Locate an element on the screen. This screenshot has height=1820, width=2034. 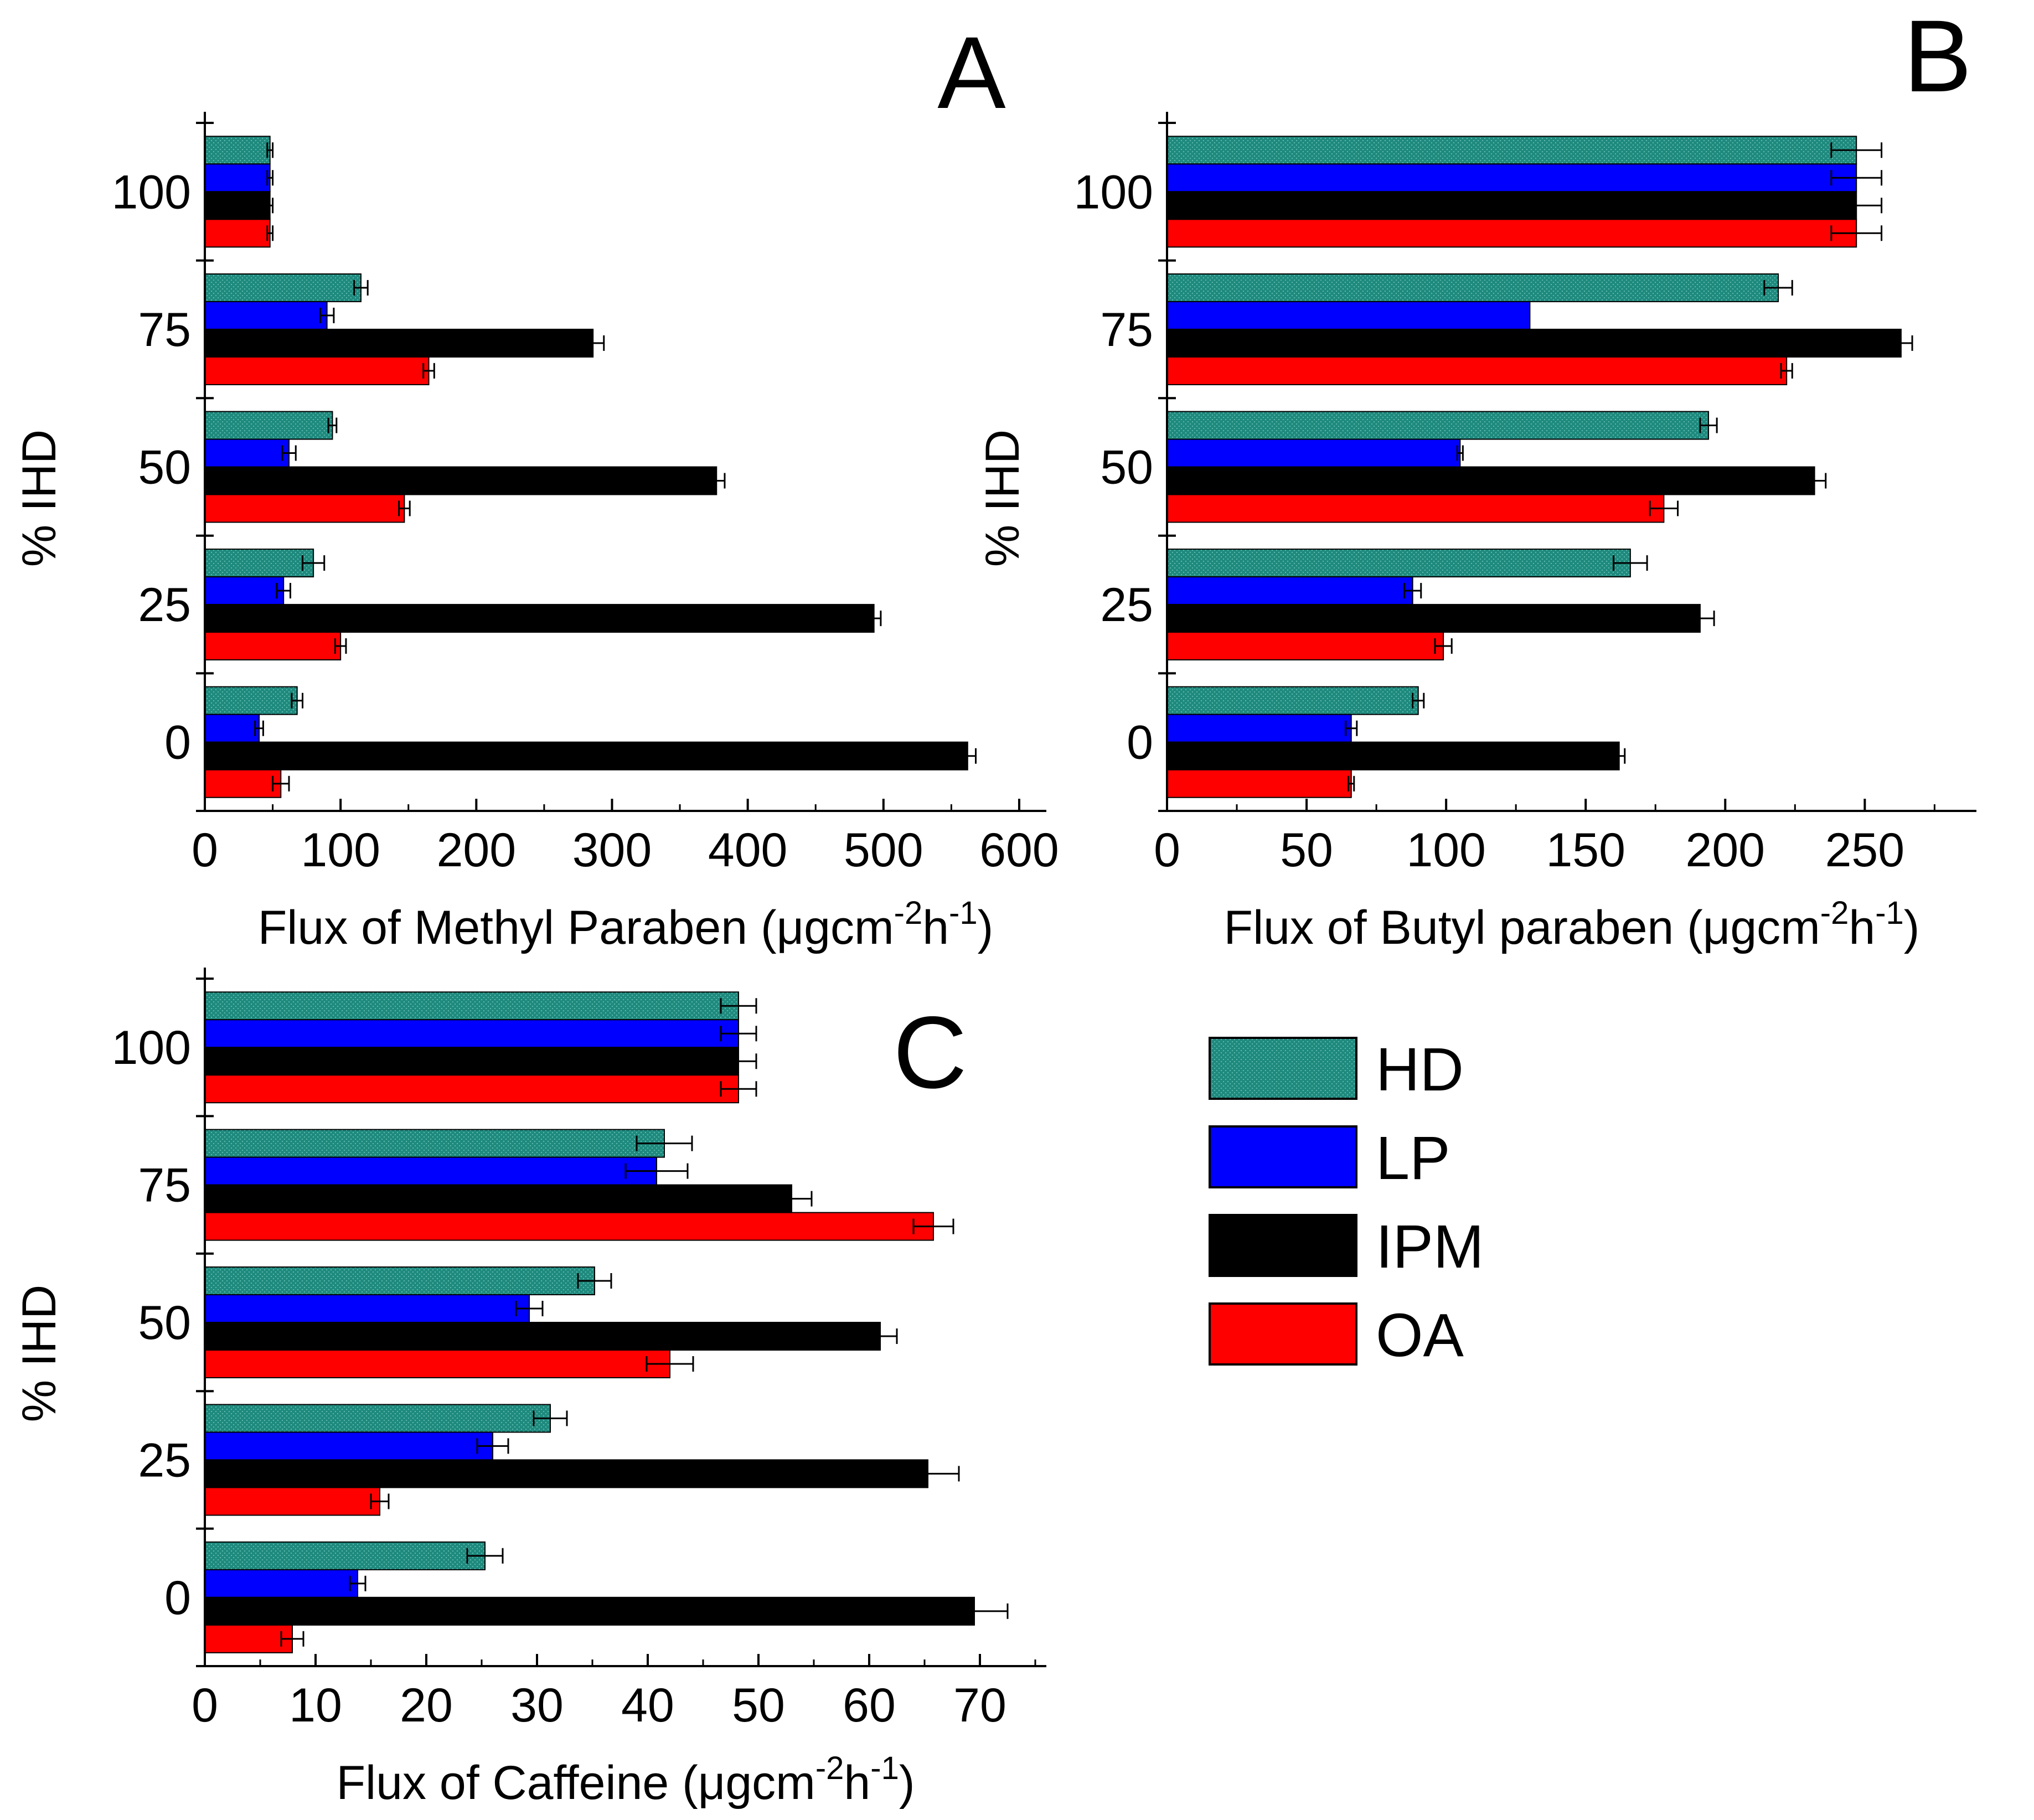
panel-a-x-axis-label: Flux of Methyl Paraben (μgcm-2​h-1​) is located at coordinates (626, 925).